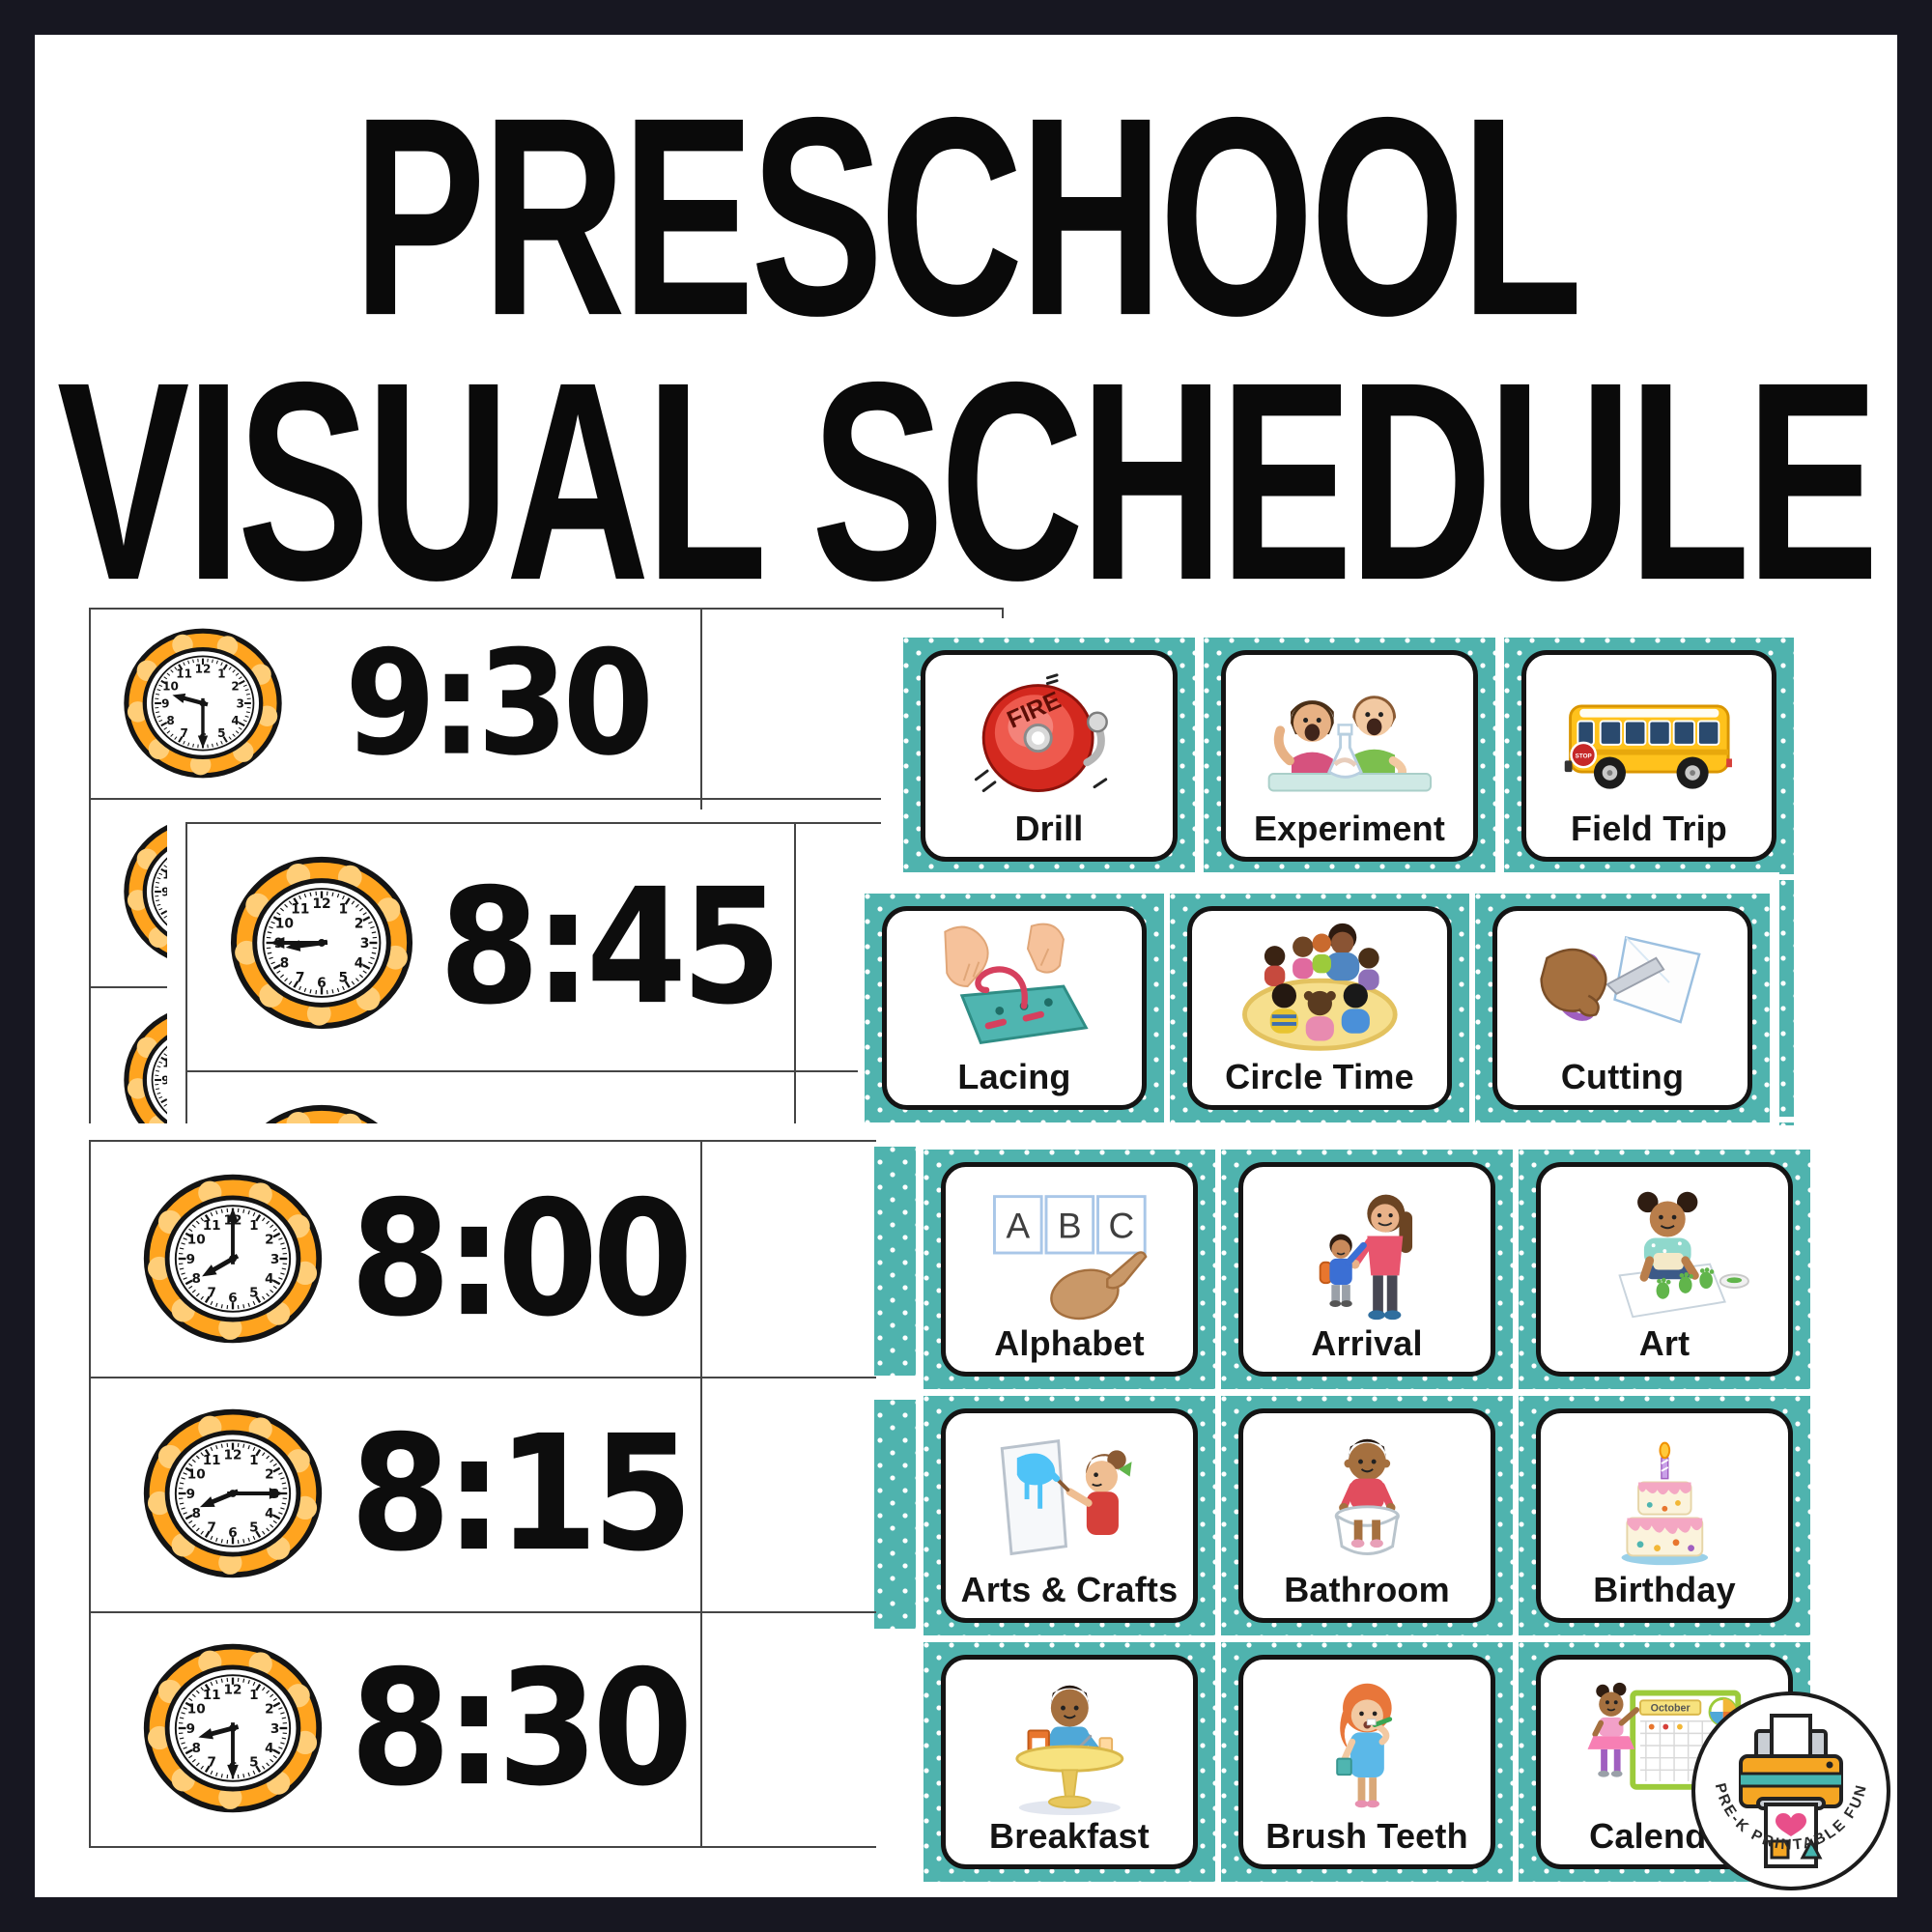 Image resolution: width=1932 pixels, height=1932 pixels. I want to click on activity-card-brush-teeth: Brush Teeth, so click(1366, 1762).